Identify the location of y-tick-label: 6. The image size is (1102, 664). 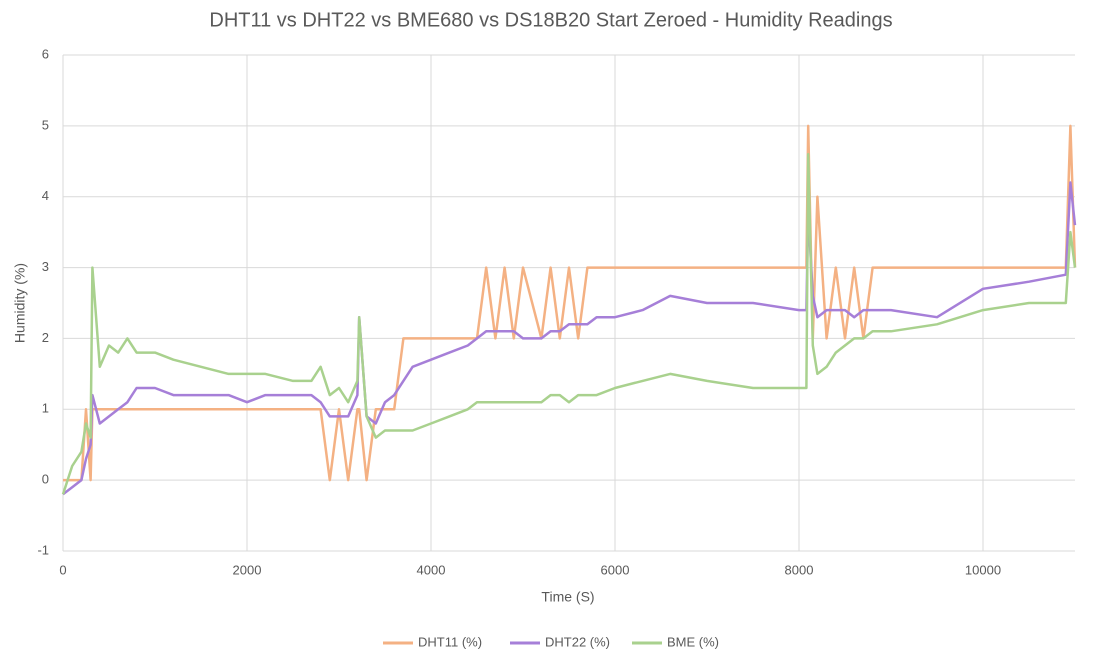
(45, 53).